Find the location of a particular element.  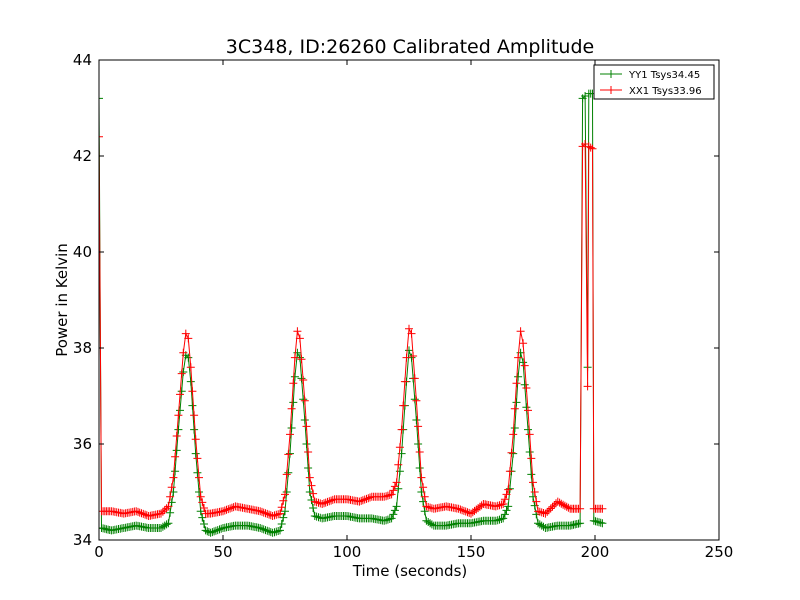

y-tick-label: 36 is located at coordinates (82, 444).